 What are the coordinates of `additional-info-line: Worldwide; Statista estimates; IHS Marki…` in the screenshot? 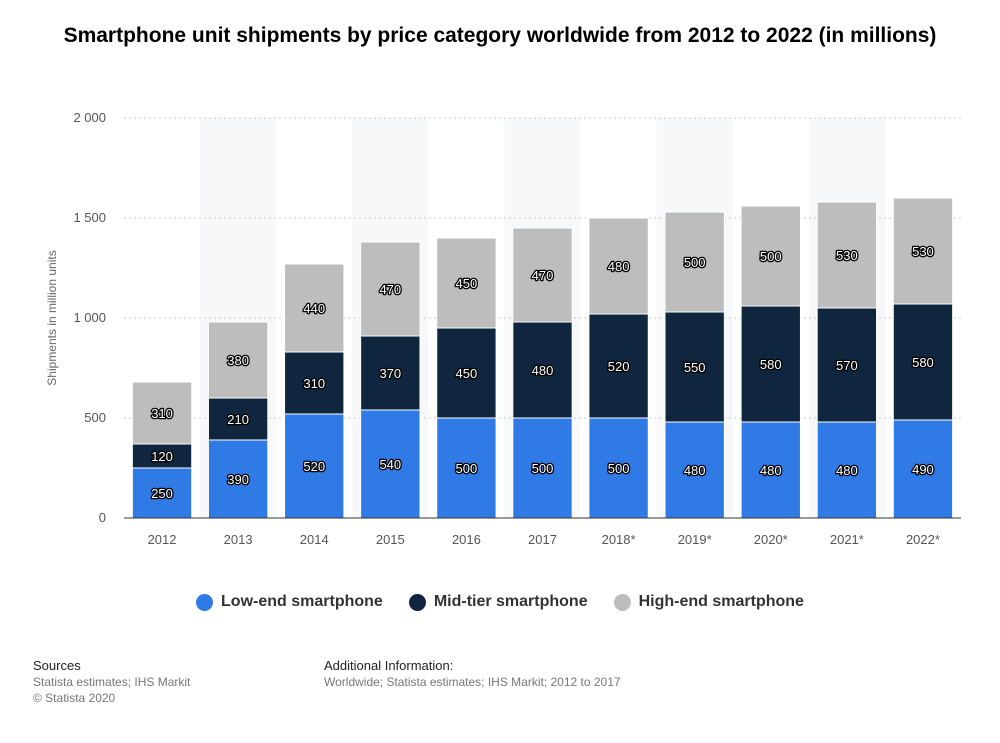 It's located at (472, 682).